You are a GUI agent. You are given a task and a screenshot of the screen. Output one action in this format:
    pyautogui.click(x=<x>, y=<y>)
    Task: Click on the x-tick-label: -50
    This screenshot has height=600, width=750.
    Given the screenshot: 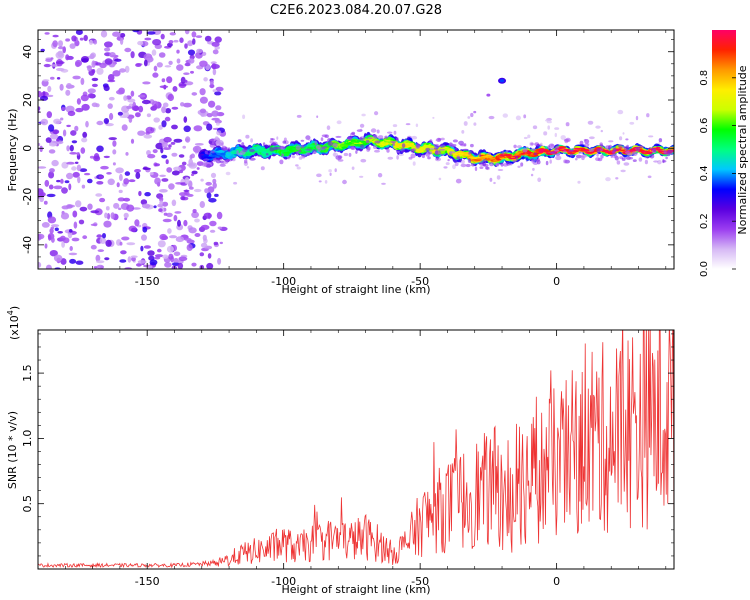 What is the action you would take?
    pyautogui.click(x=420, y=281)
    